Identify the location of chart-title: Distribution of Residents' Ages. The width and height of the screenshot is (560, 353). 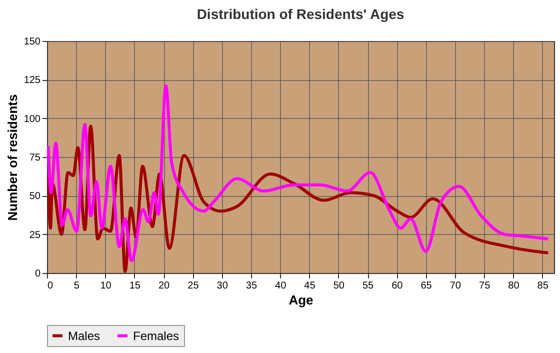
(300, 14).